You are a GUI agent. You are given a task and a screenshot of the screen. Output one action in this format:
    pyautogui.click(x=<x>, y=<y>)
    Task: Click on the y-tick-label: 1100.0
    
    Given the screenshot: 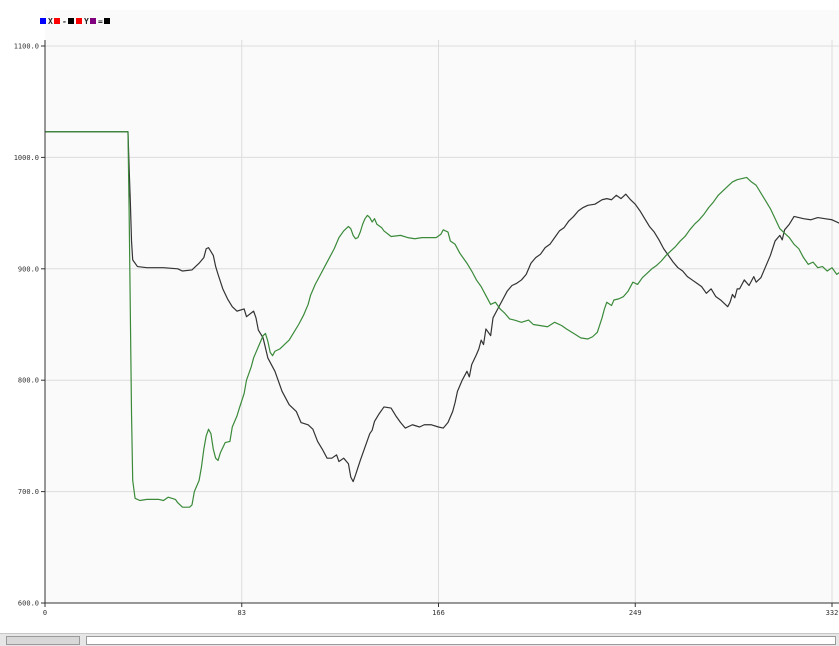 What is the action you would take?
    pyautogui.click(x=26, y=47)
    